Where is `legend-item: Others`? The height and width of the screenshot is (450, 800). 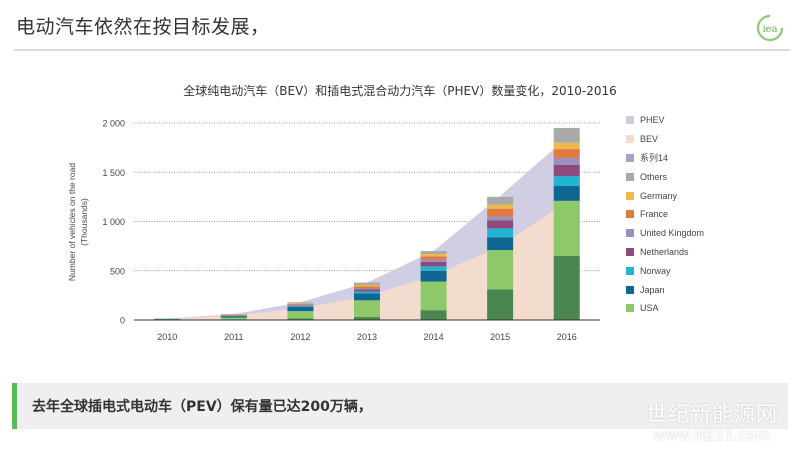
legend-item: Others is located at coordinates (665, 176).